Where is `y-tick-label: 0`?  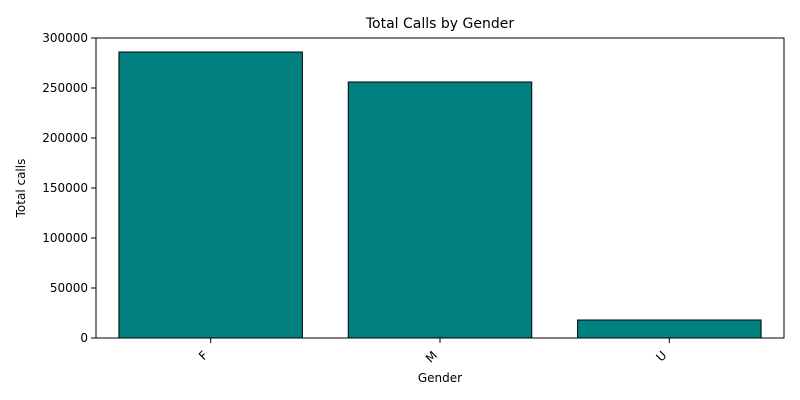 y-tick-label: 0 is located at coordinates (84, 338).